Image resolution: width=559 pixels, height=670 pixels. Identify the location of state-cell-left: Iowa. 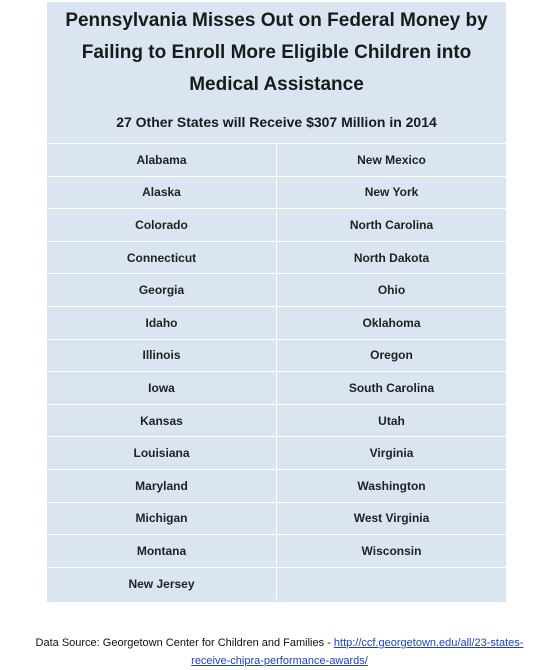
(161, 387).